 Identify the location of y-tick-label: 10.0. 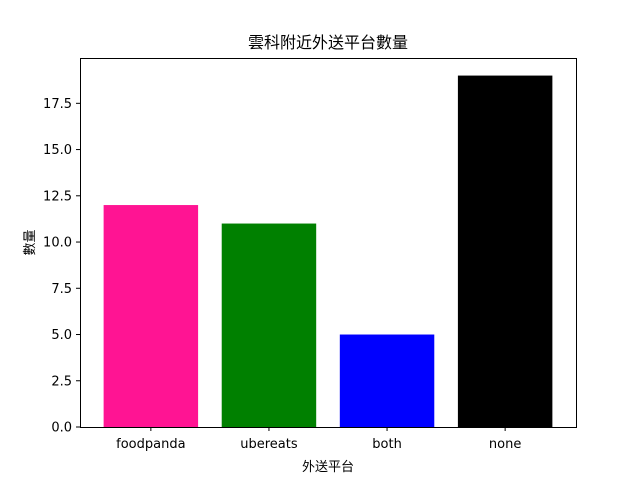
(57, 243).